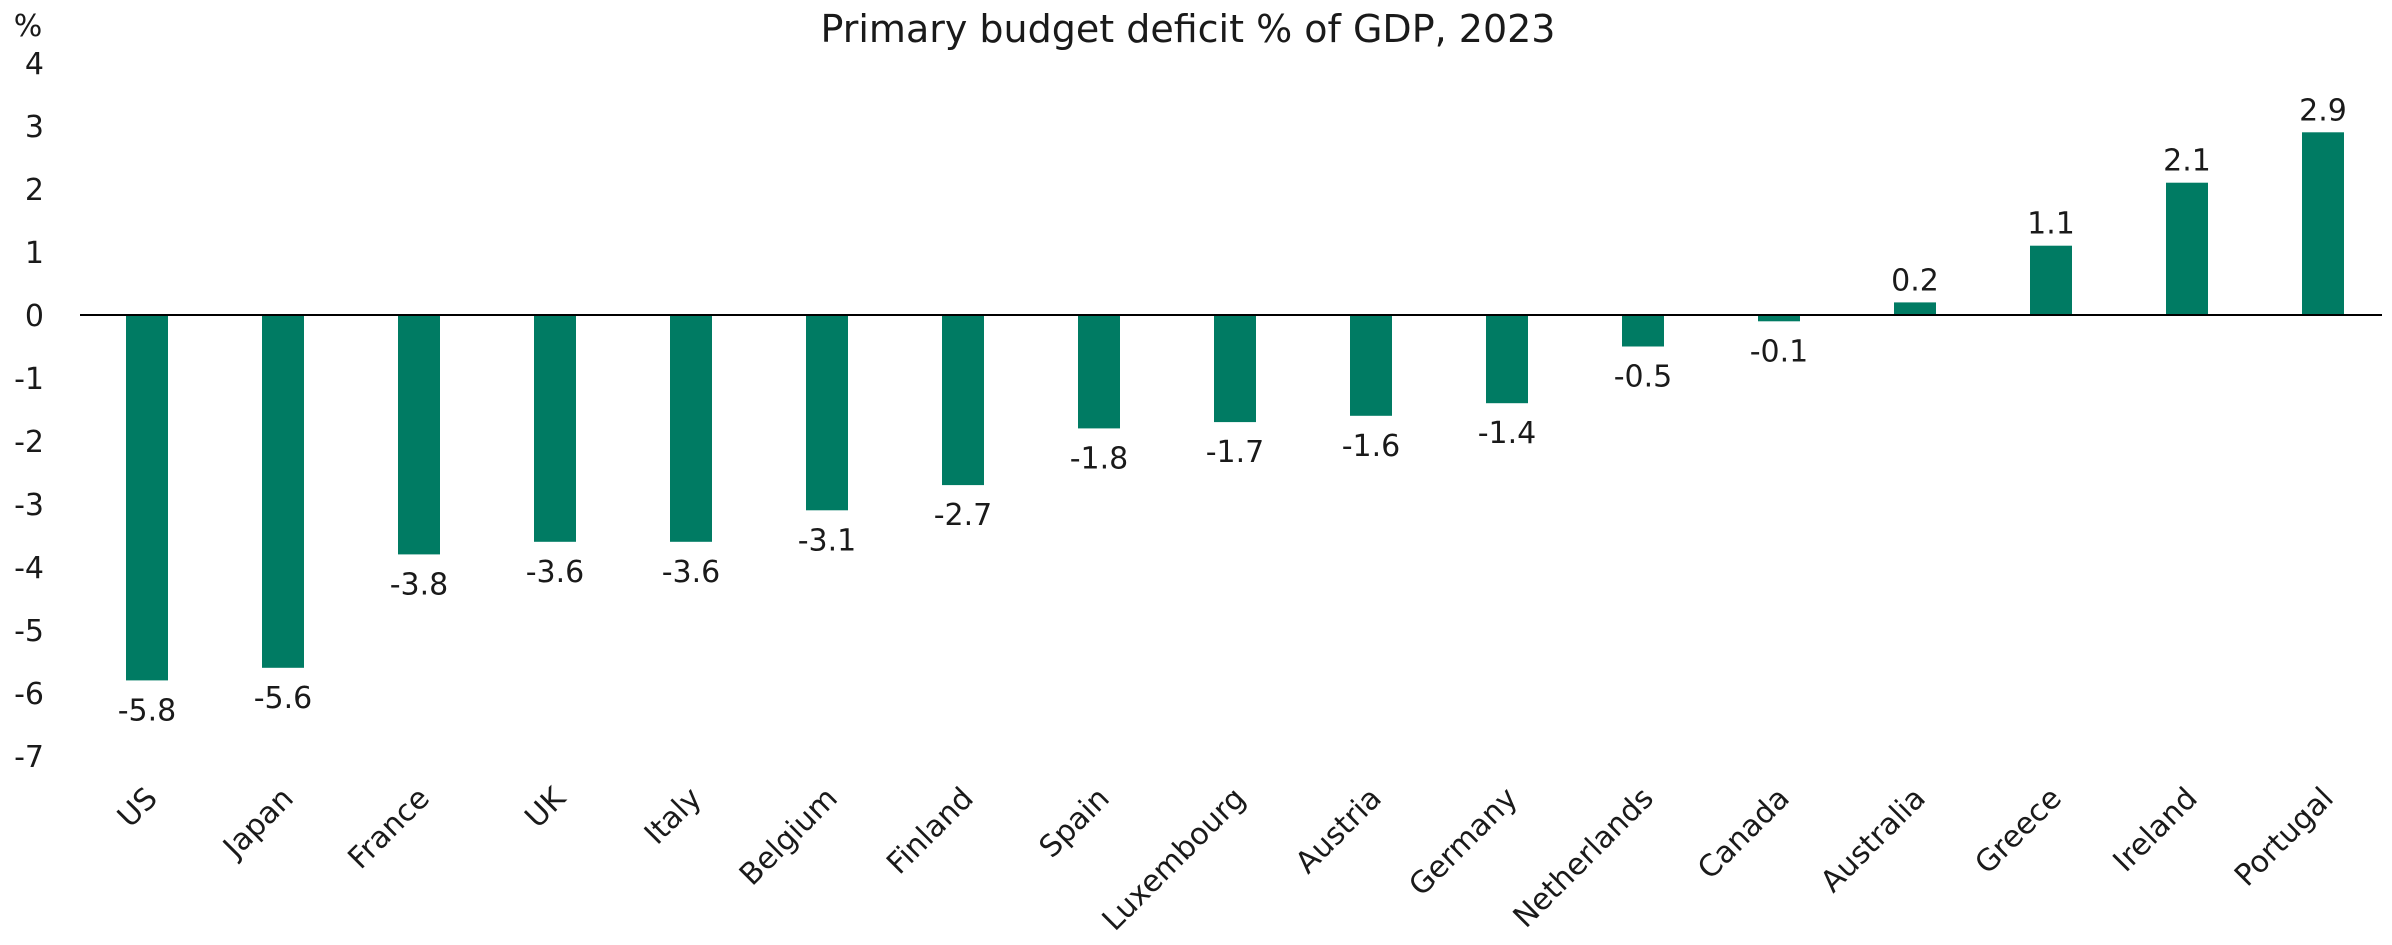 This screenshot has width=2392, height=945. What do you see at coordinates (34, 190) in the screenshot?
I see `y-tick-label: 2` at bounding box center [34, 190].